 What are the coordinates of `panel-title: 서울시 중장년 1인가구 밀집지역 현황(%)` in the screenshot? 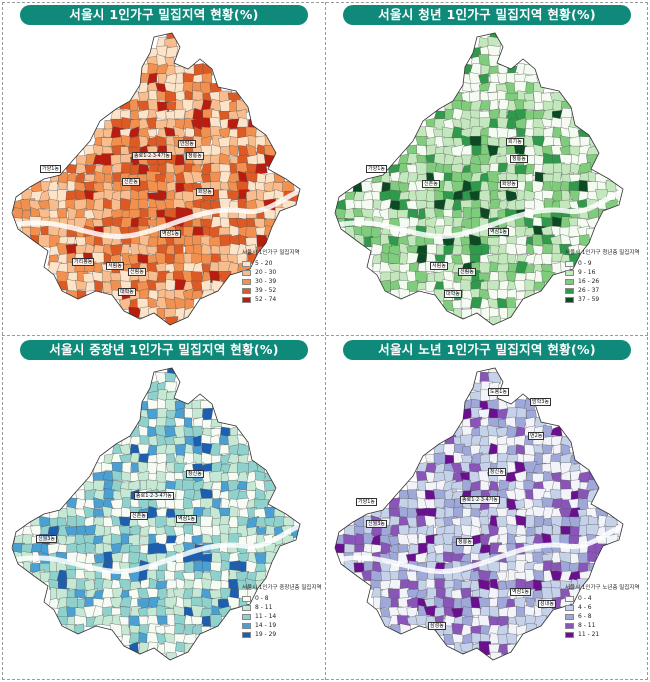 It's located at (164, 350).